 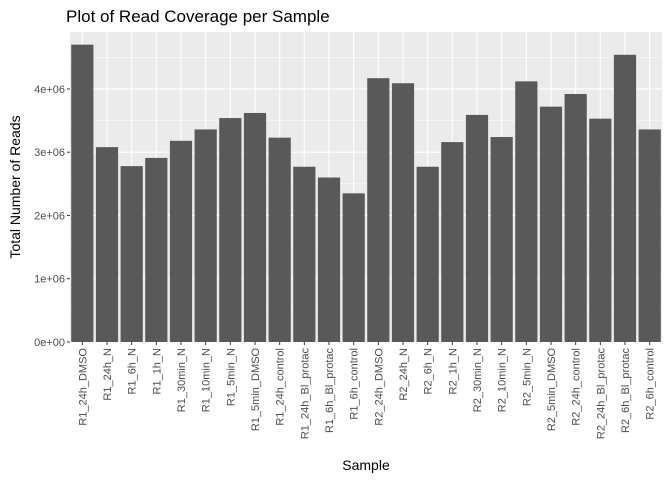 What do you see at coordinates (403, 212) in the screenshot?
I see `bar-R2_24h_N` at bounding box center [403, 212].